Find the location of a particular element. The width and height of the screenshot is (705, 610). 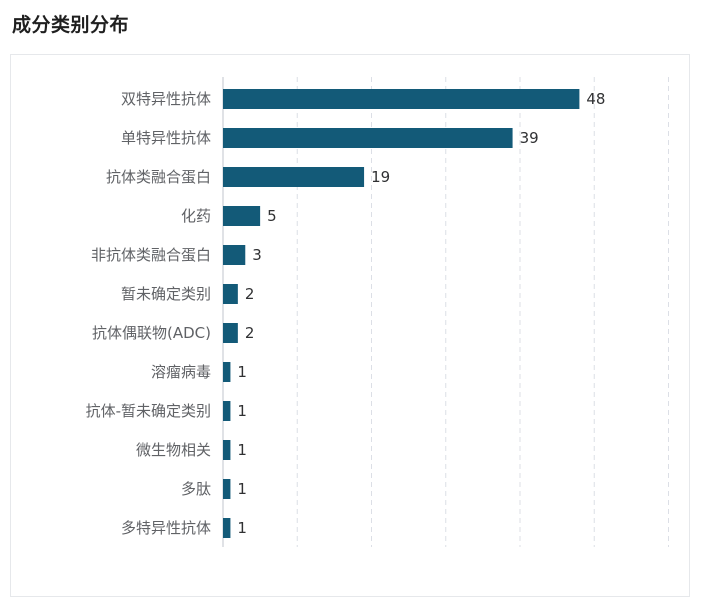

value-label: 39 is located at coordinates (529, 138).